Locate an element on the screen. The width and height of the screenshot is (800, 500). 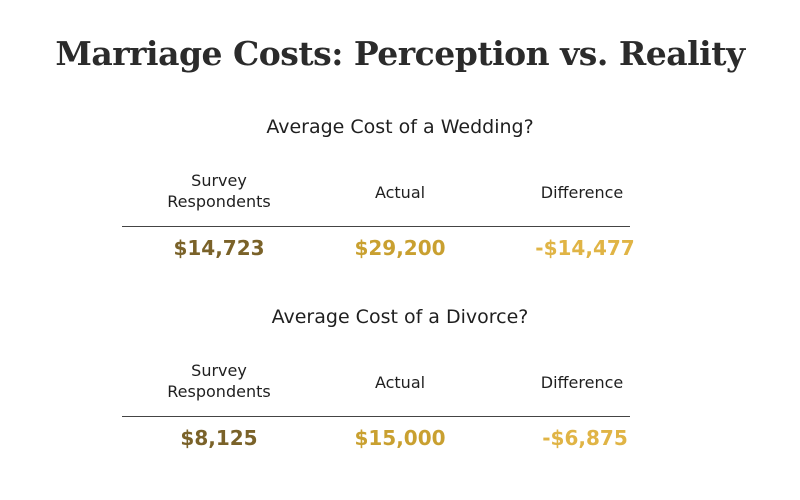
wedding-header-difference: Difference is located at coordinates (582, 192).